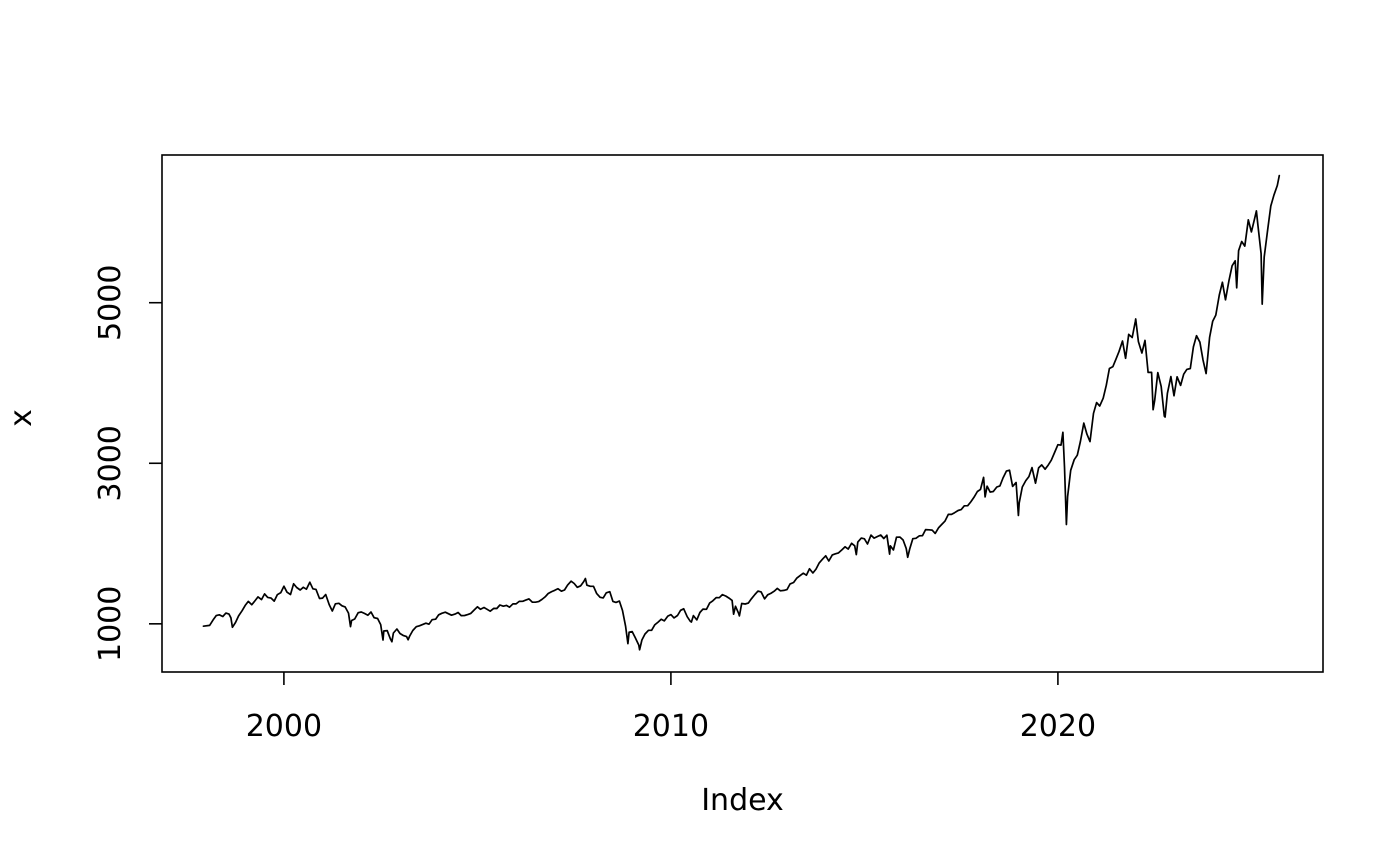 This screenshot has width=1400, height=866. What do you see at coordinates (110, 624) in the screenshot?
I see `y-tick-label: 1000` at bounding box center [110, 624].